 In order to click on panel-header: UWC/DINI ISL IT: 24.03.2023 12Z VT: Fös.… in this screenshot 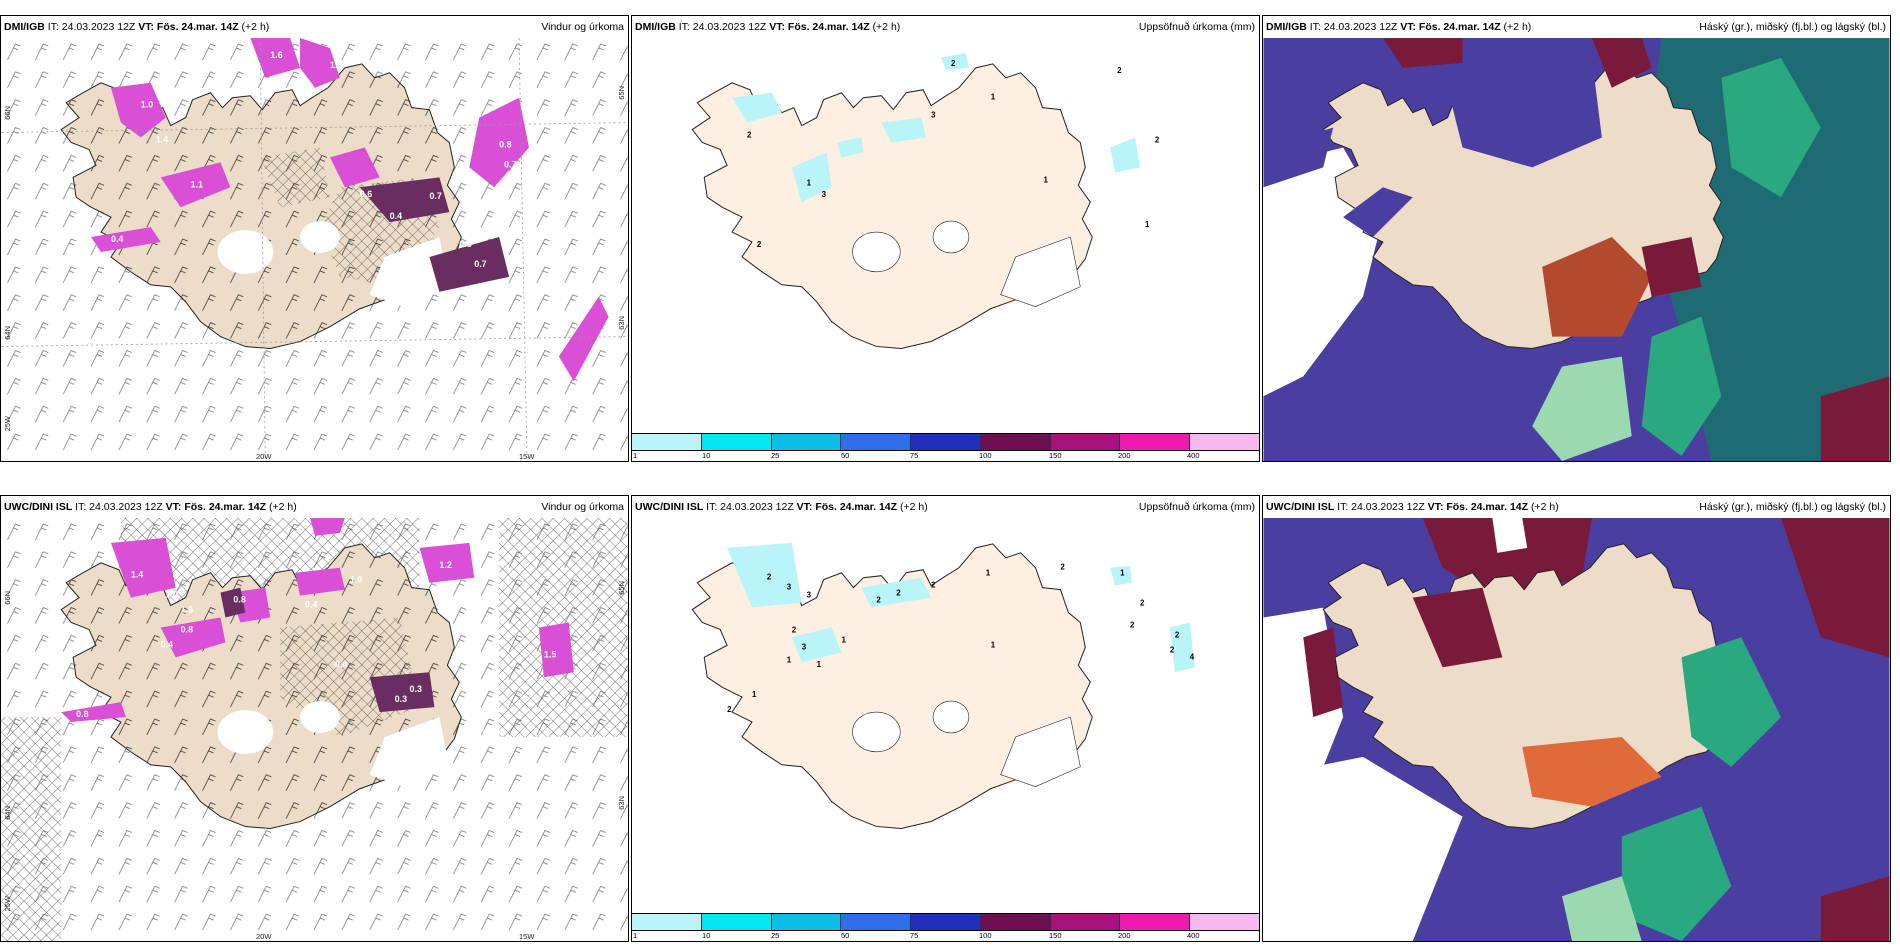, I will do `click(314, 507)`.